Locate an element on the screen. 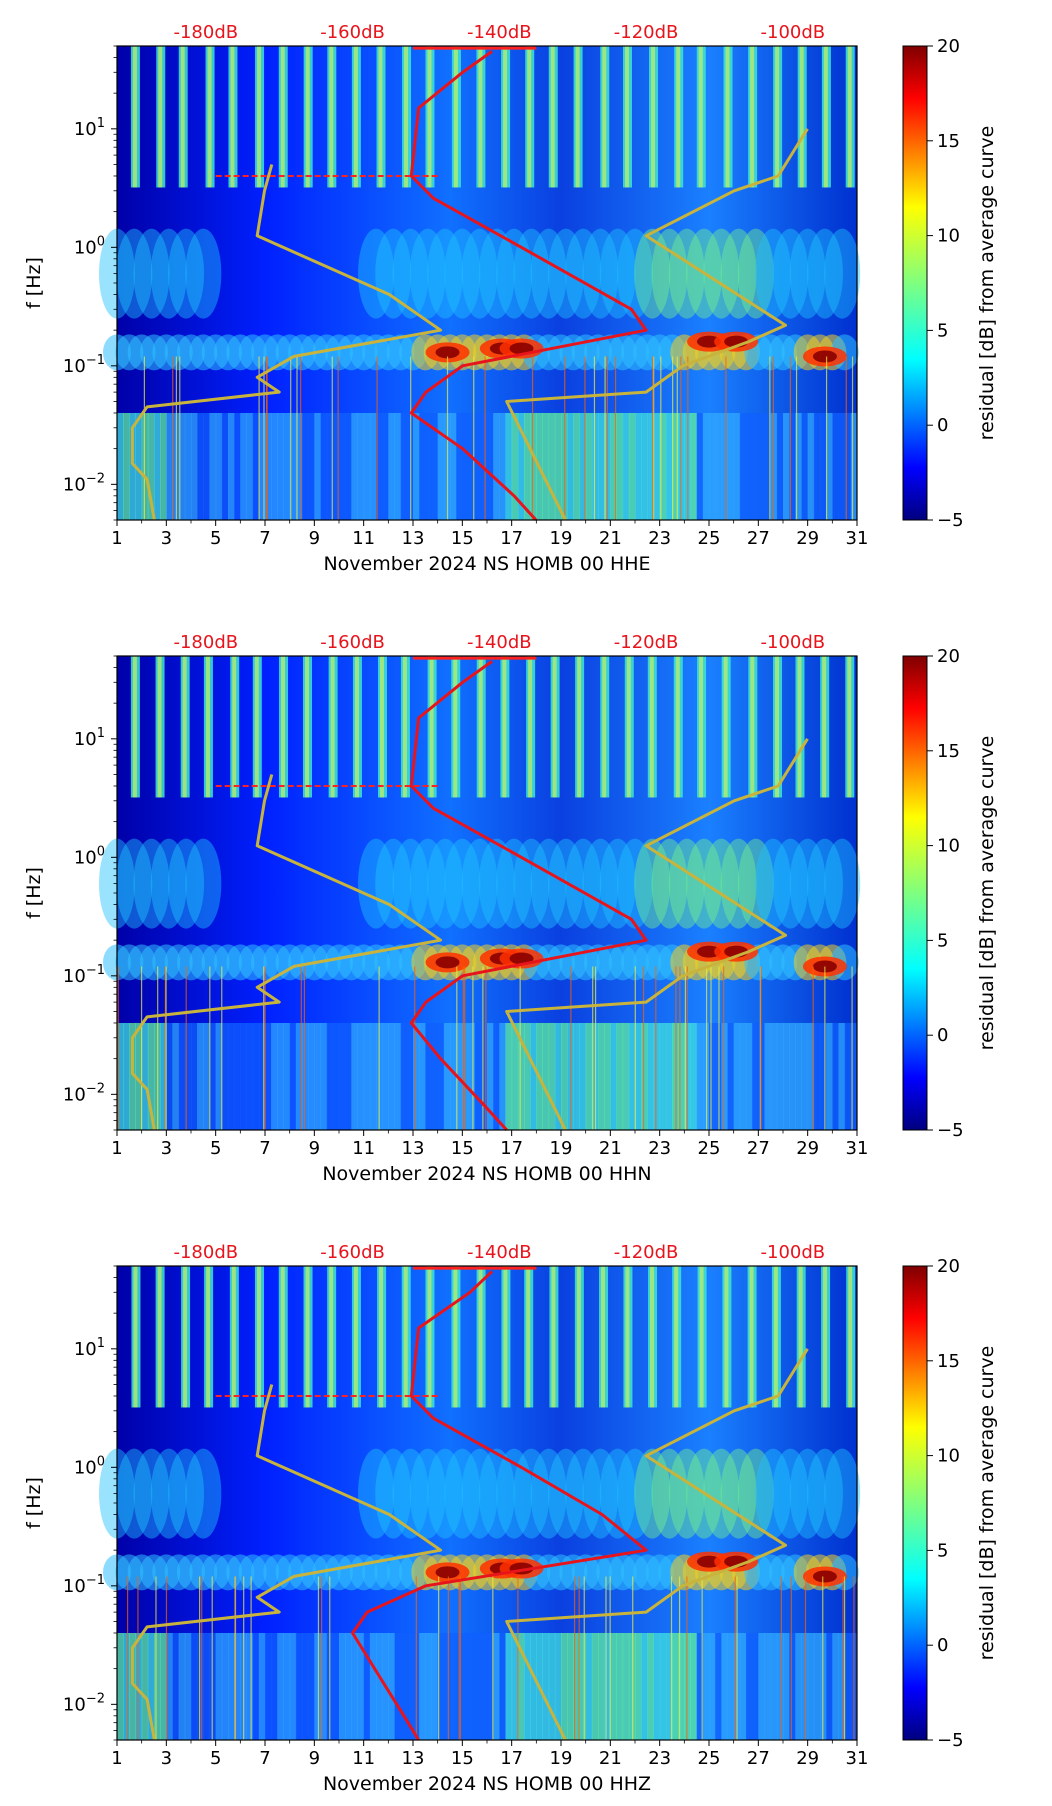  x-axis-label: November 2024 NS HOMB 00 HHZ is located at coordinates (487, 1784).